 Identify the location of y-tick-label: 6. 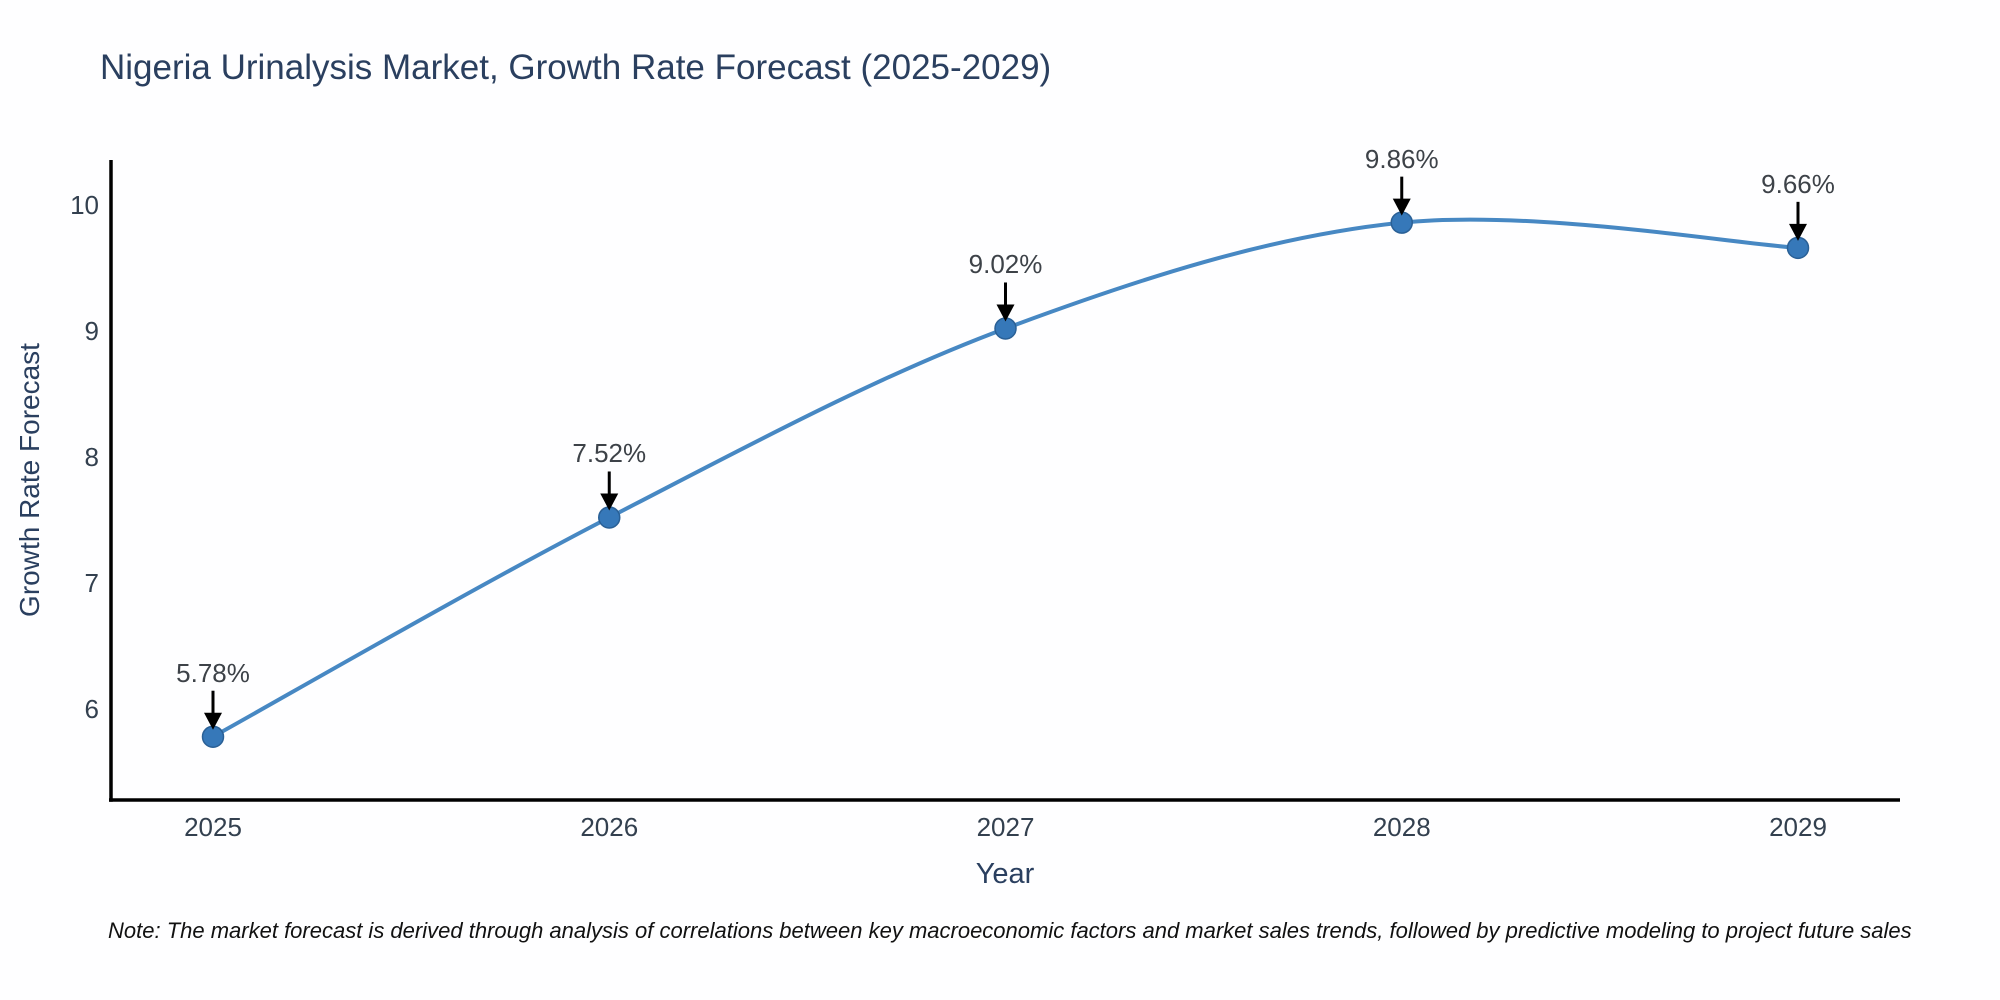
(91, 709).